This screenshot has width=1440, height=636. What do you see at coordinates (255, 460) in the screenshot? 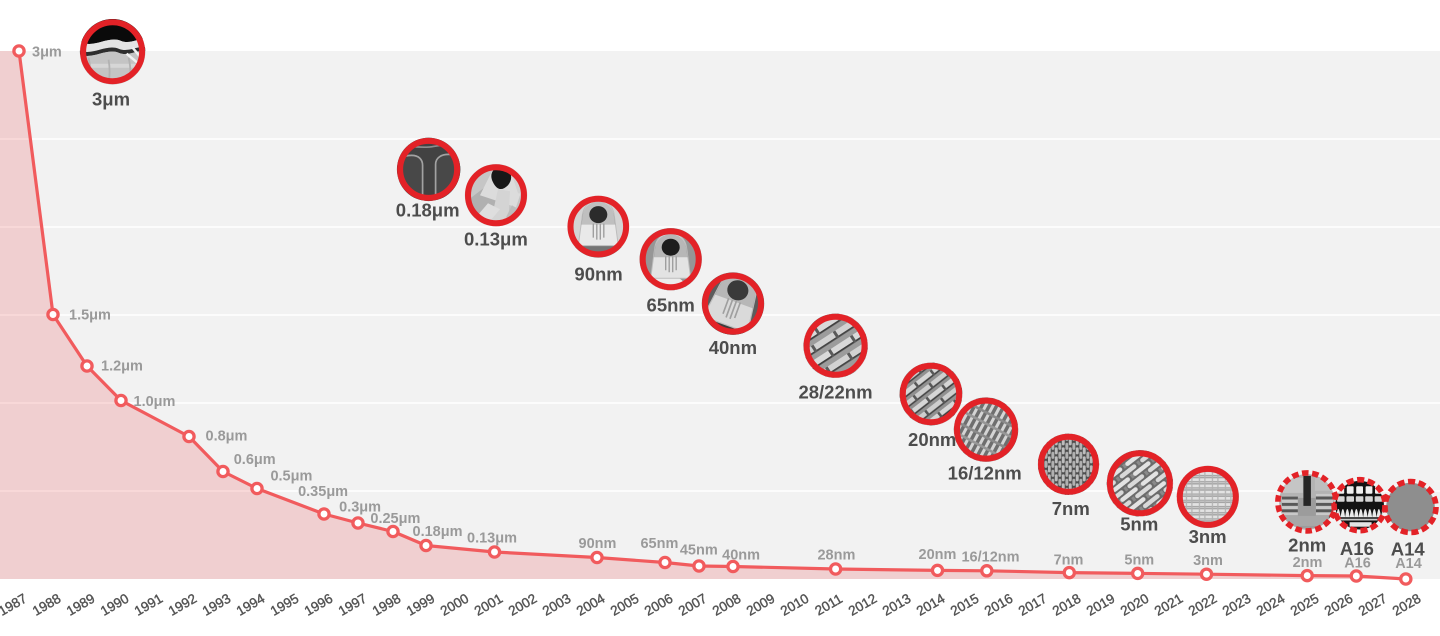
I see `svg-text: 0.6μm` at bounding box center [255, 460].